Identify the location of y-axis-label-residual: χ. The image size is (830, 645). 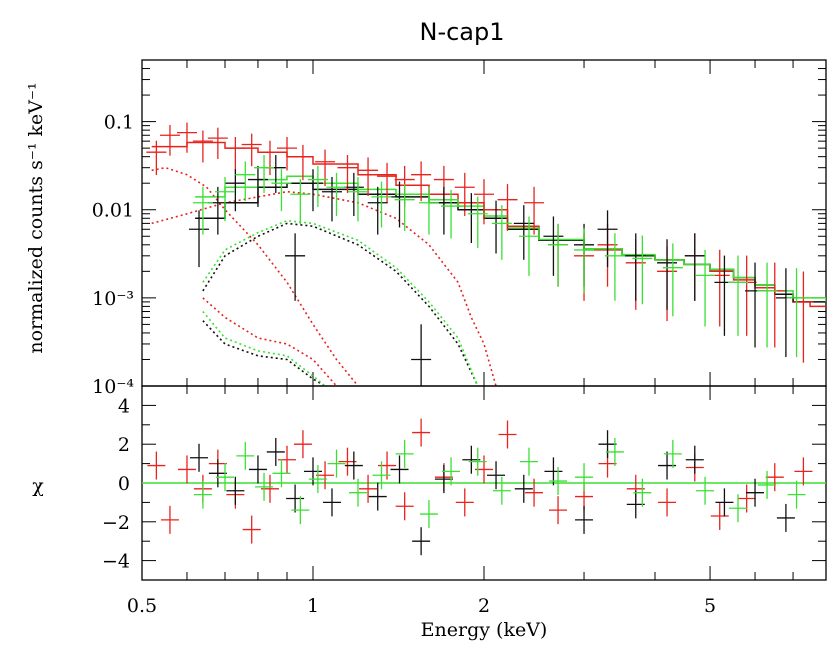
(38, 486).